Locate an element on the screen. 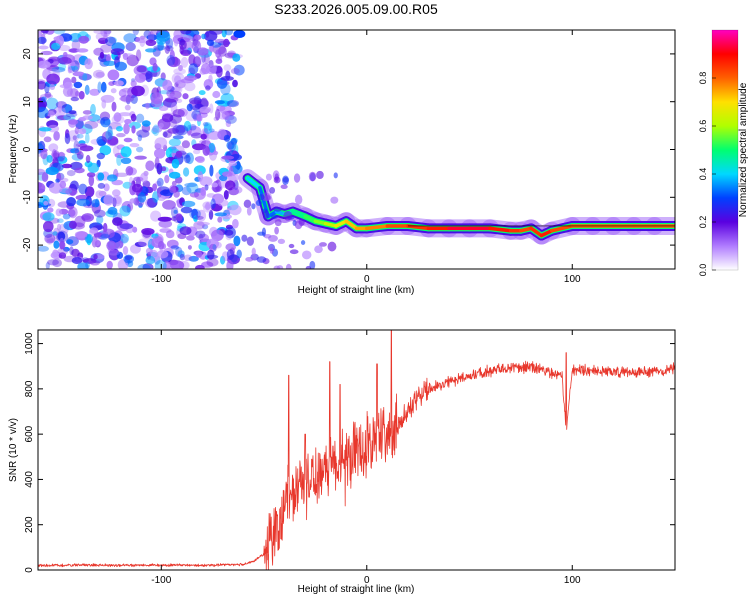 This screenshot has height=600, width=750. colorbar-ticks: 0.0 0.2 0.4 0.6 0.8 is located at coordinates (707, 174).